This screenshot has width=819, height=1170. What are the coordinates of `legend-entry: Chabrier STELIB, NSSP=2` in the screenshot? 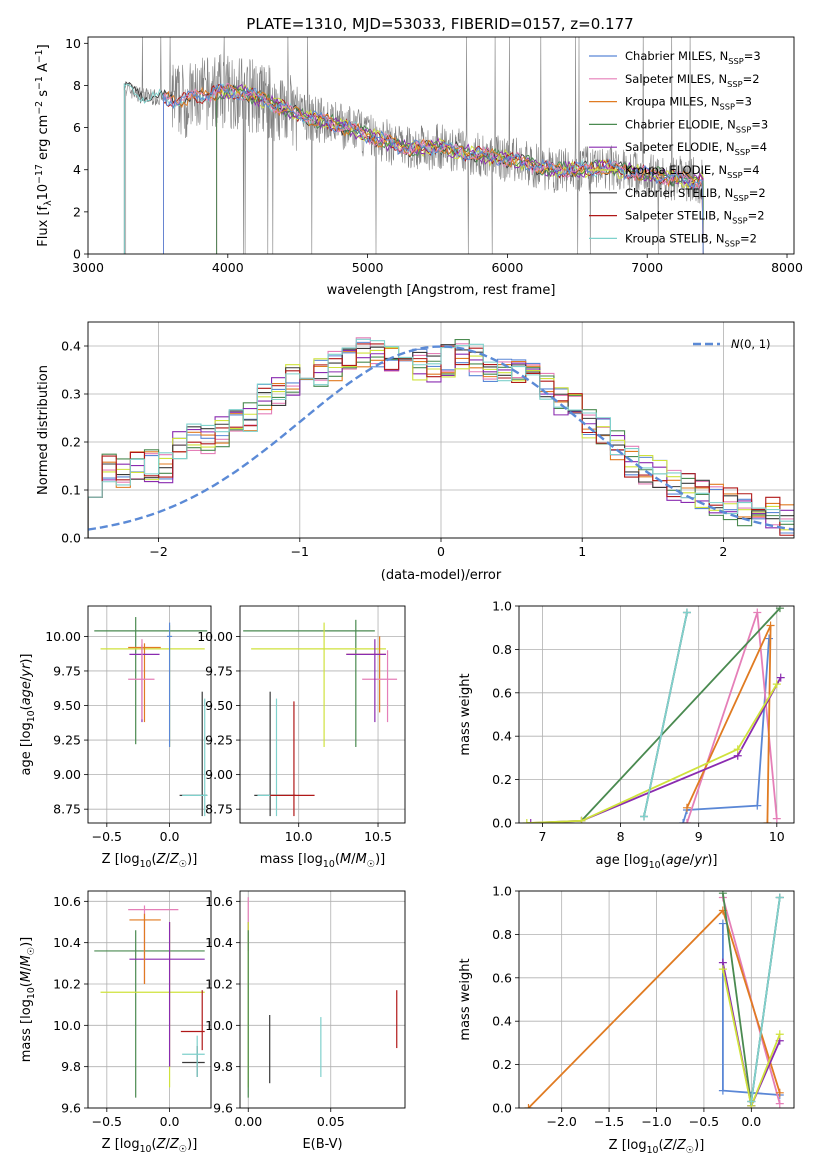 It's located at (695, 194).